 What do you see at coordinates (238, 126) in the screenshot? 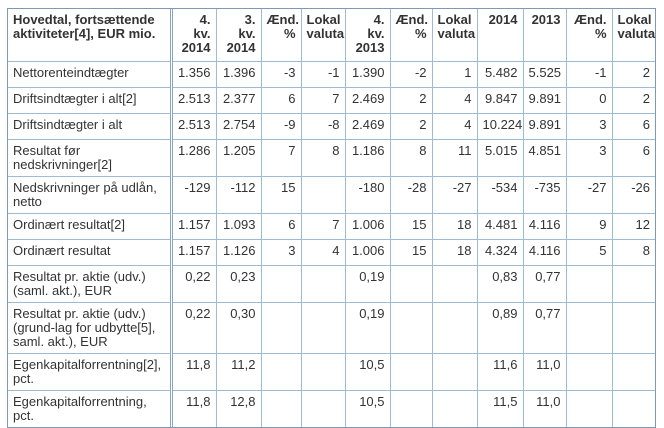
I see `value-cell: 2.754` at bounding box center [238, 126].